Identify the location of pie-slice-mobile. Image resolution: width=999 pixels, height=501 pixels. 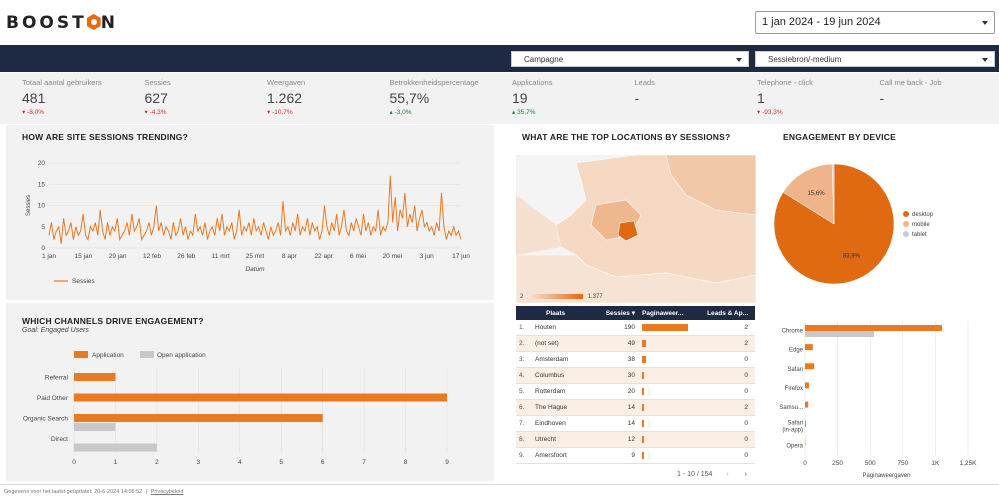
(808, 194).